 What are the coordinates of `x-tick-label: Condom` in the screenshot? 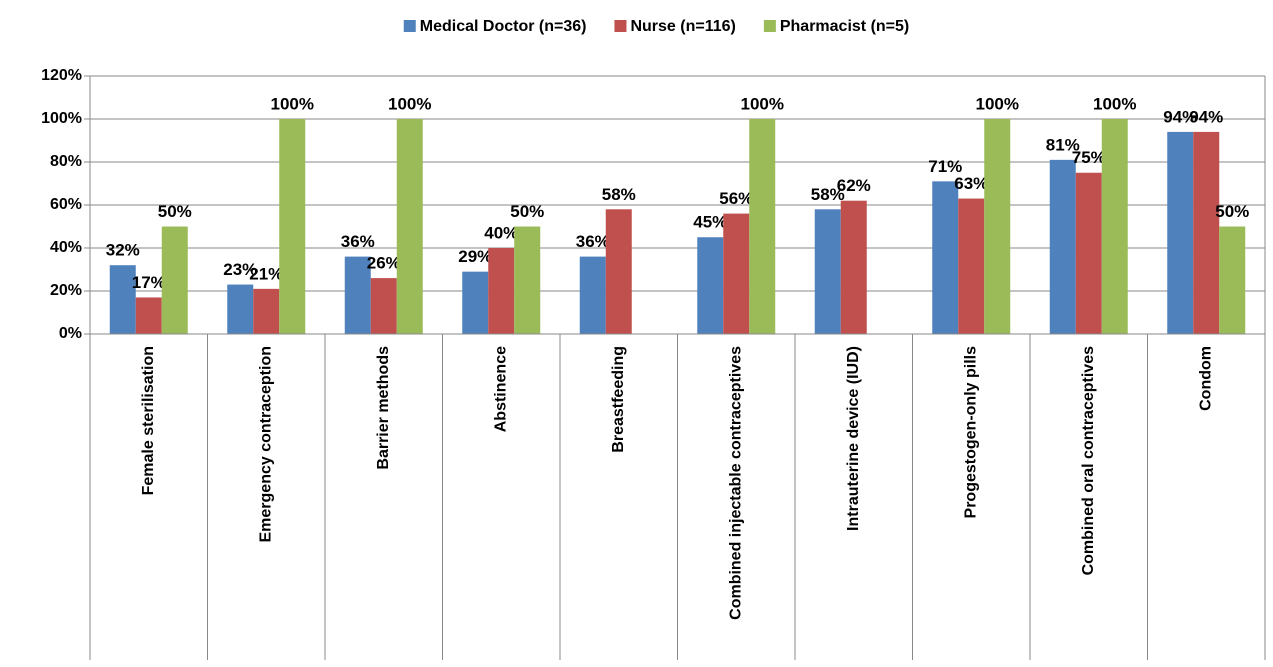 It's located at (1205, 378).